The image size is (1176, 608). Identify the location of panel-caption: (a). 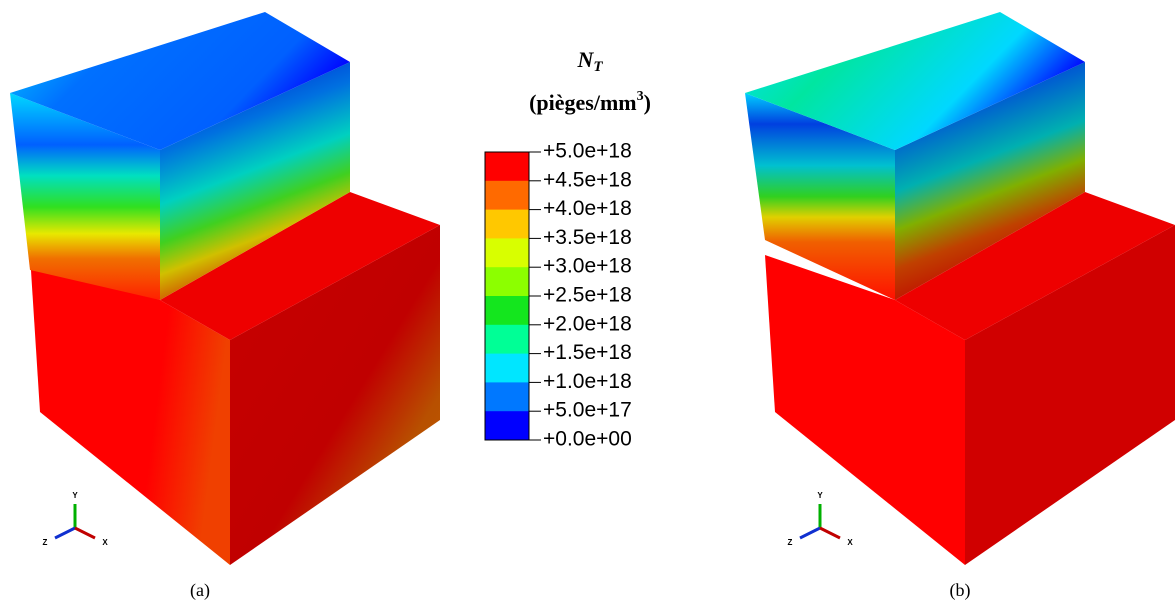
(200, 590).